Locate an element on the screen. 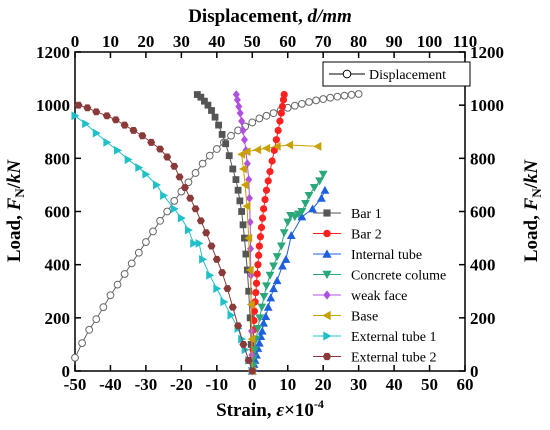 This screenshot has height=430, width=550. top-tick-label: 70 is located at coordinates (323, 41).